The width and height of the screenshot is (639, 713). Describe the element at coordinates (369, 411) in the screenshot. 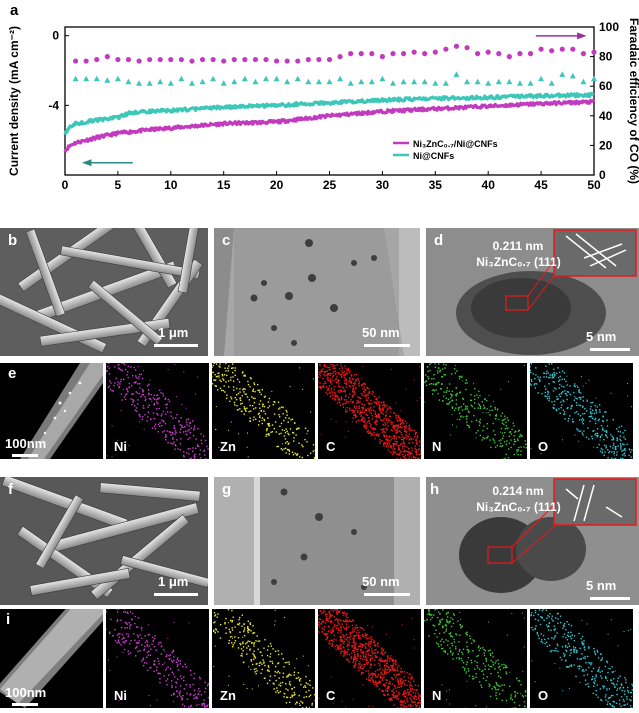

I see `eds-map-c-row2: C` at that location.